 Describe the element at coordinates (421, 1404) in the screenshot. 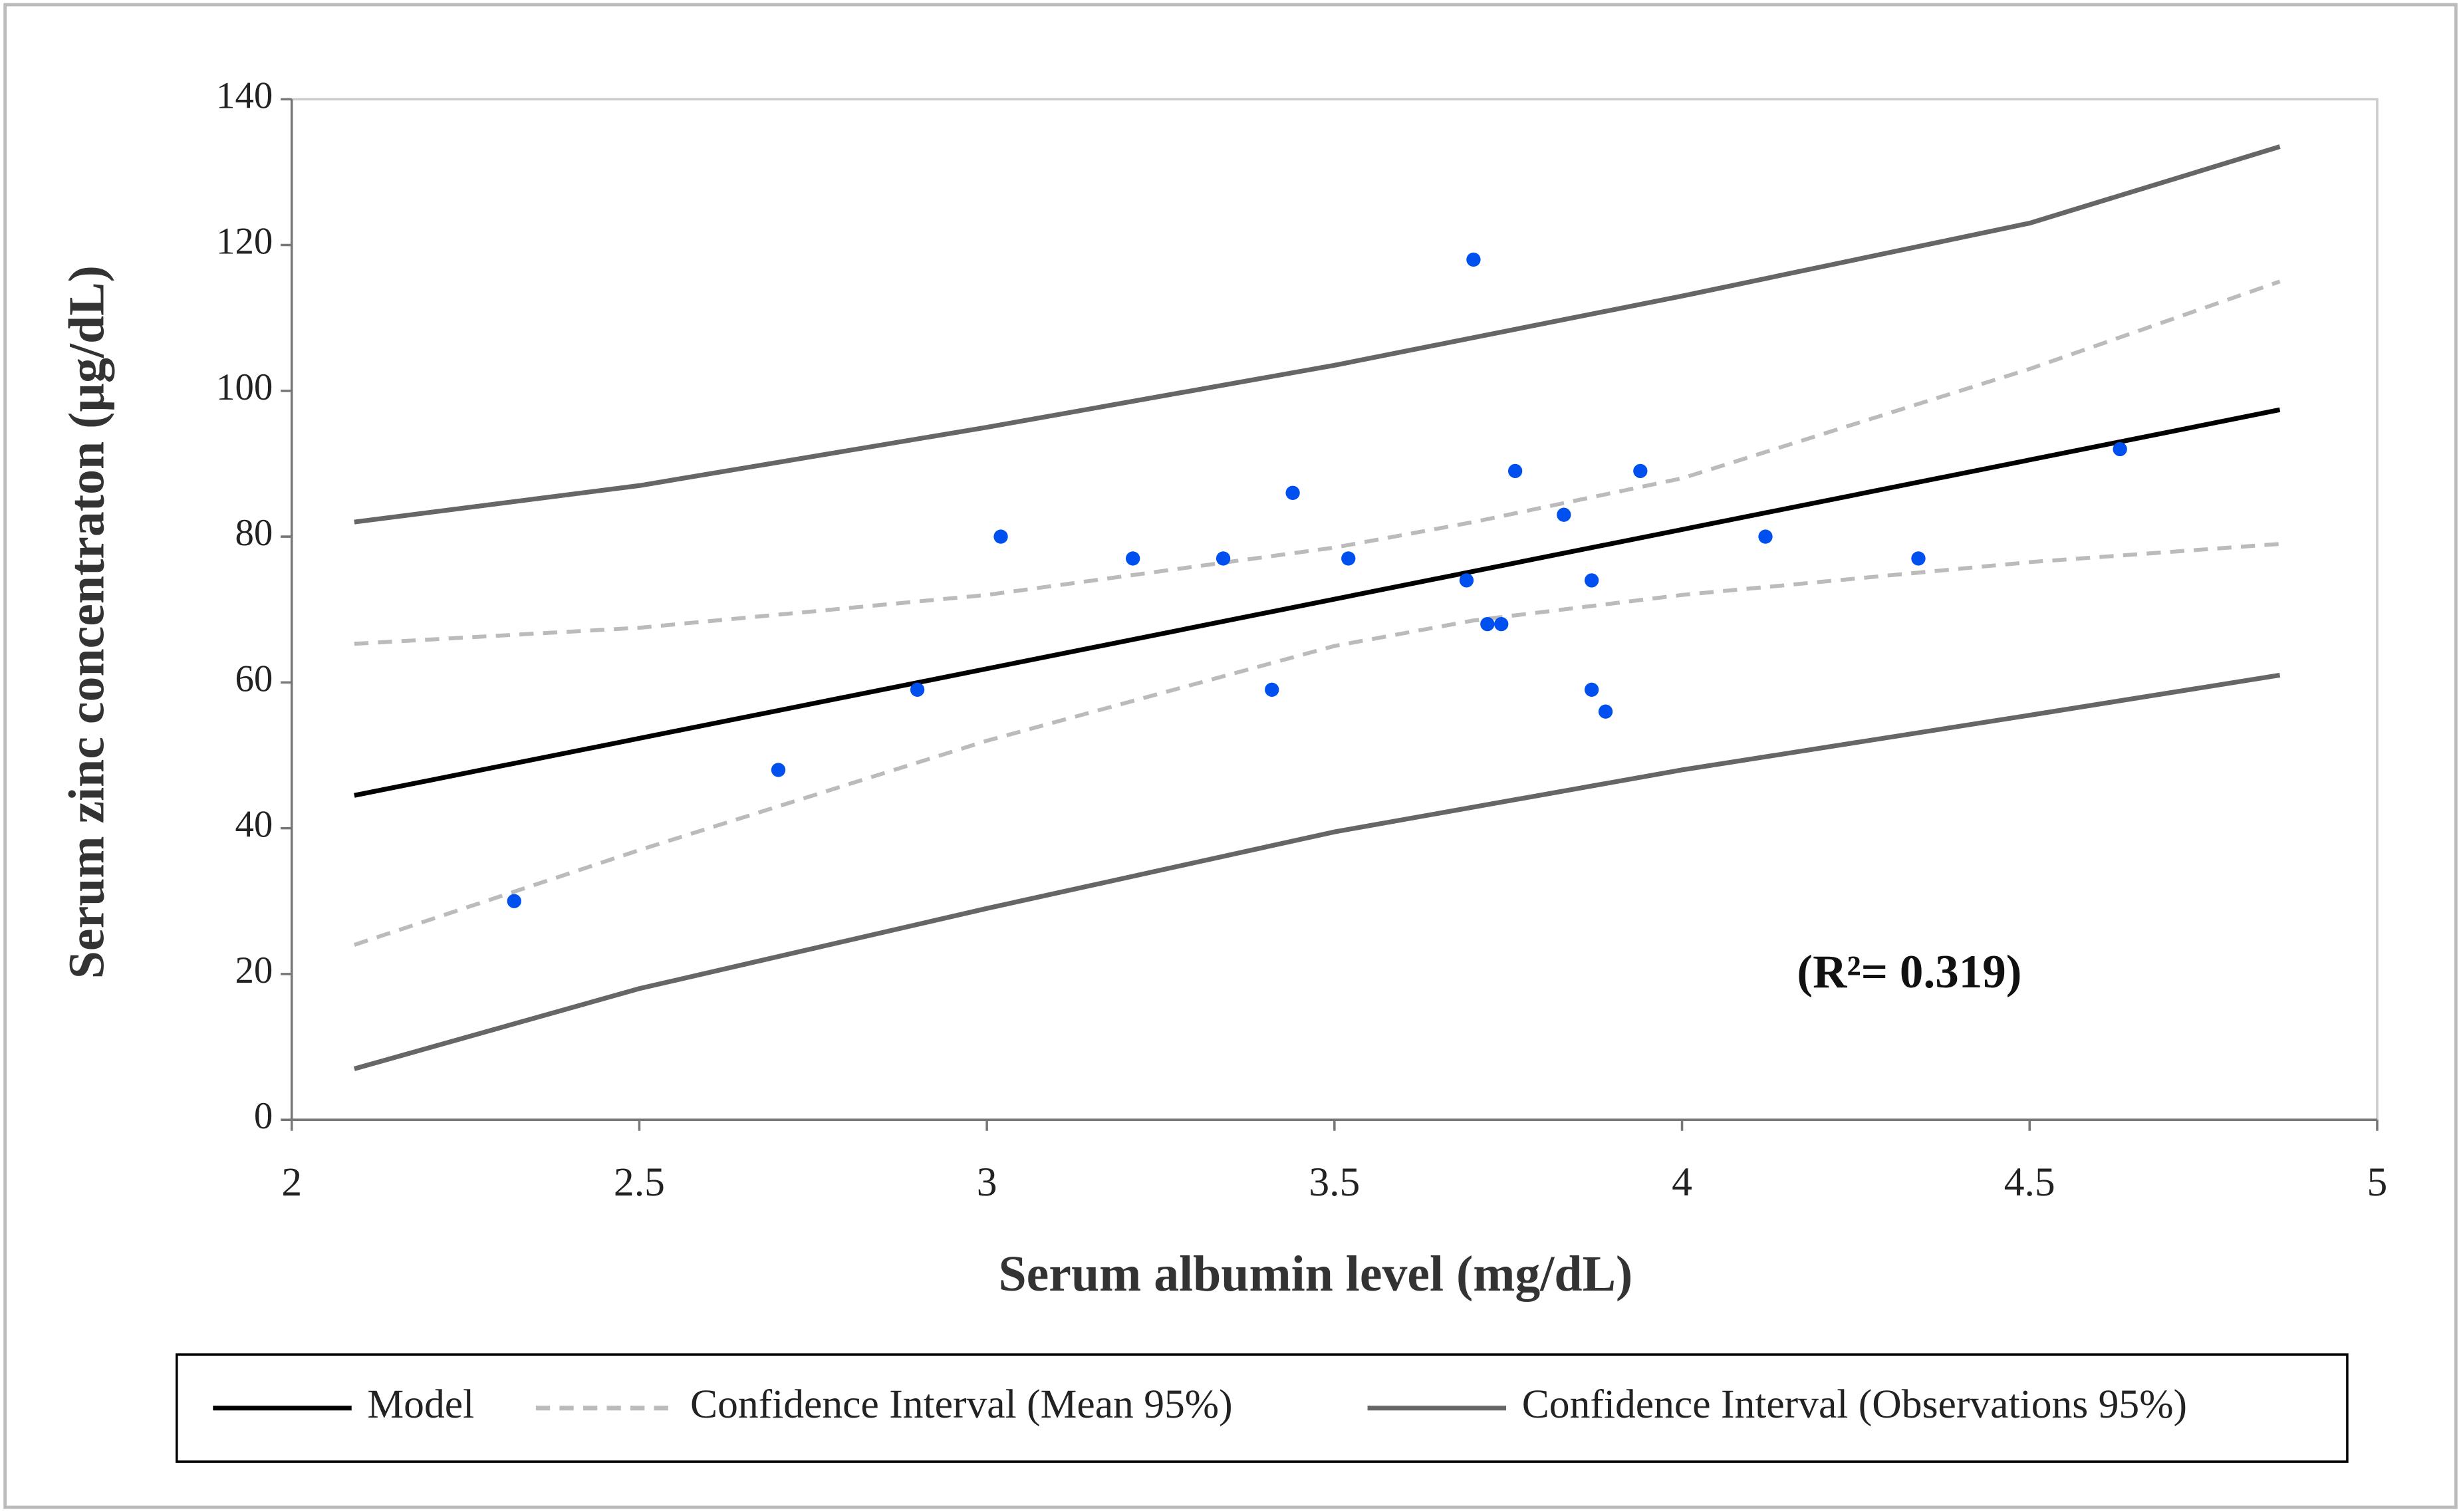

I see `legend-label: Model` at that location.